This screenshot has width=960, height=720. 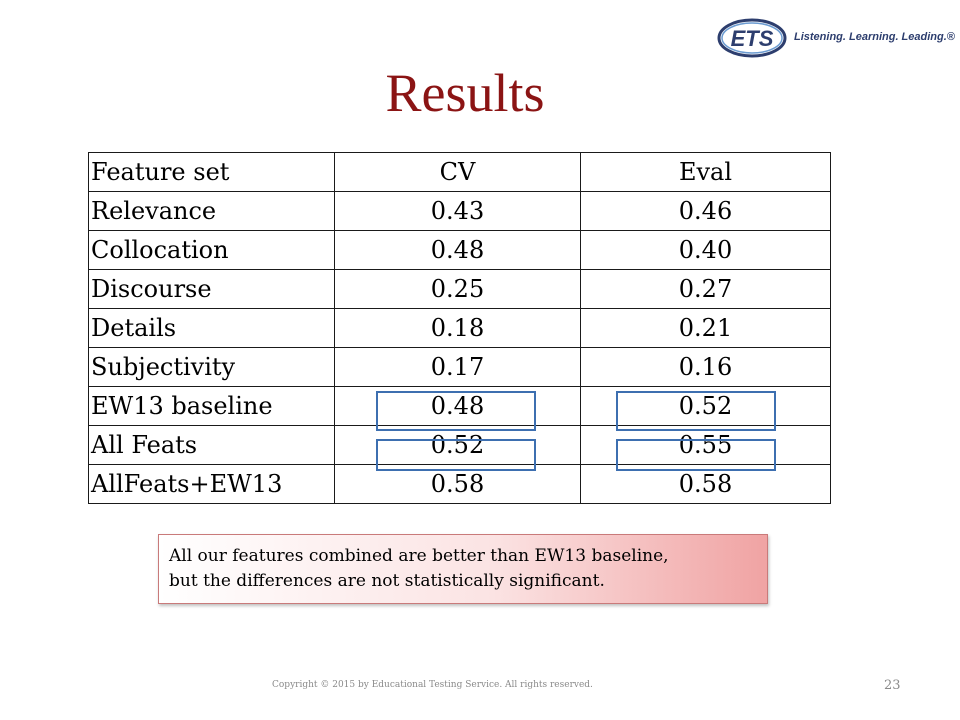 What do you see at coordinates (211, 289) in the screenshot?
I see `feature-set-cell: Discourse` at bounding box center [211, 289].